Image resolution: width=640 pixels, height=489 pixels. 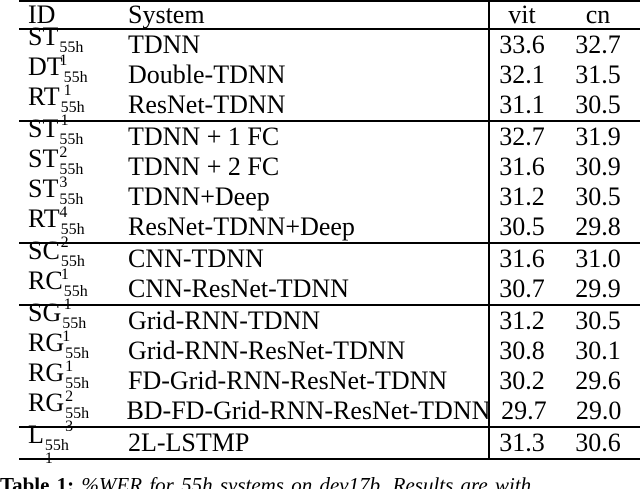 I want to click on system-cell: CNN-ResNet-TDNN, so click(x=238, y=288).